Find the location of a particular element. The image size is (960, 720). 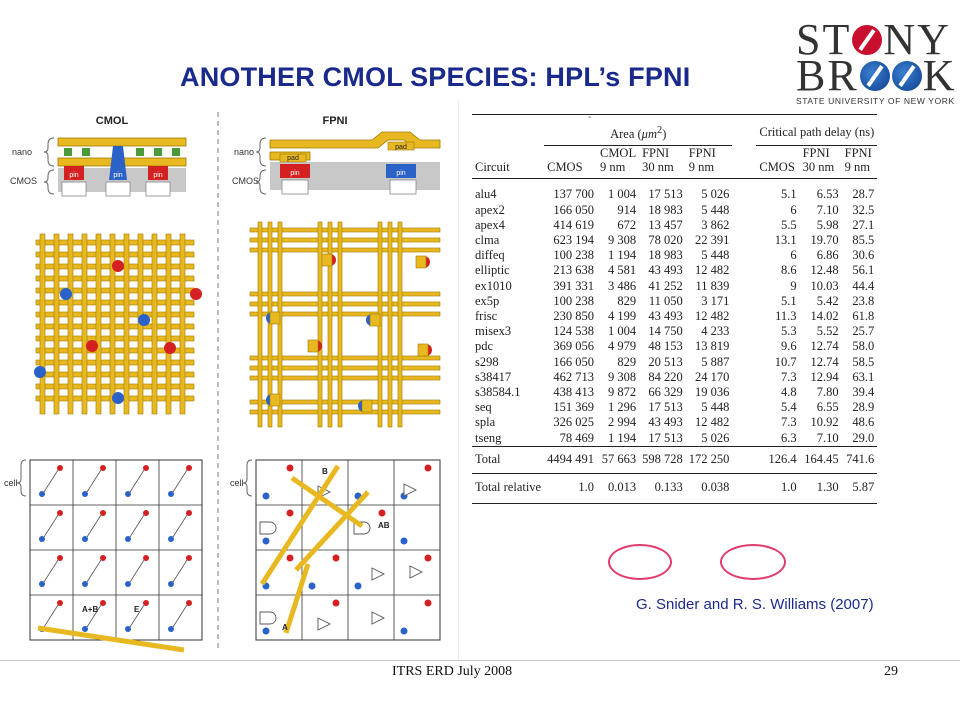

table-row: seq 151 369 1 296 17 513 5 448 5.4 6.55 28.9 is located at coordinates (674, 407).